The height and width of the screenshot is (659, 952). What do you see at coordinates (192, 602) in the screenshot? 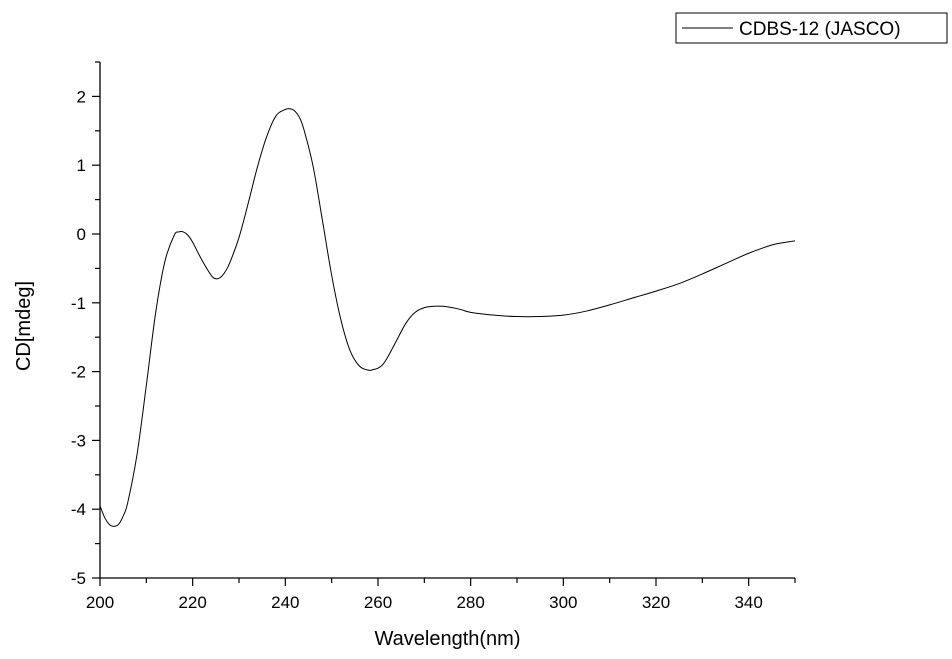
I see `x-tick-label: 220` at bounding box center [192, 602].